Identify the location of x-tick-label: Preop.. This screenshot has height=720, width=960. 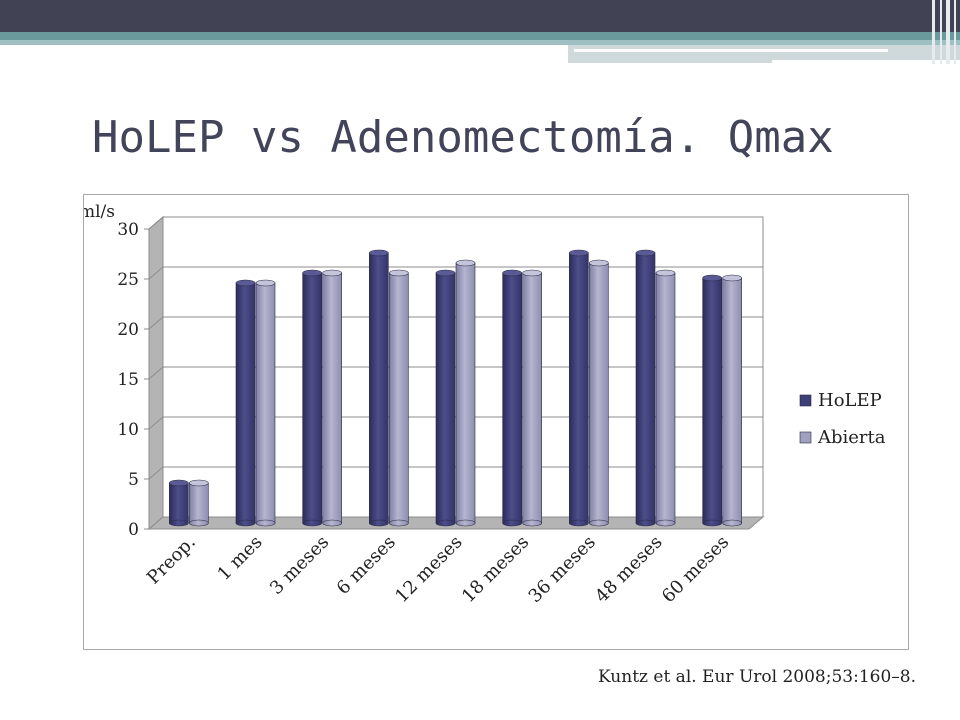
(171, 560).